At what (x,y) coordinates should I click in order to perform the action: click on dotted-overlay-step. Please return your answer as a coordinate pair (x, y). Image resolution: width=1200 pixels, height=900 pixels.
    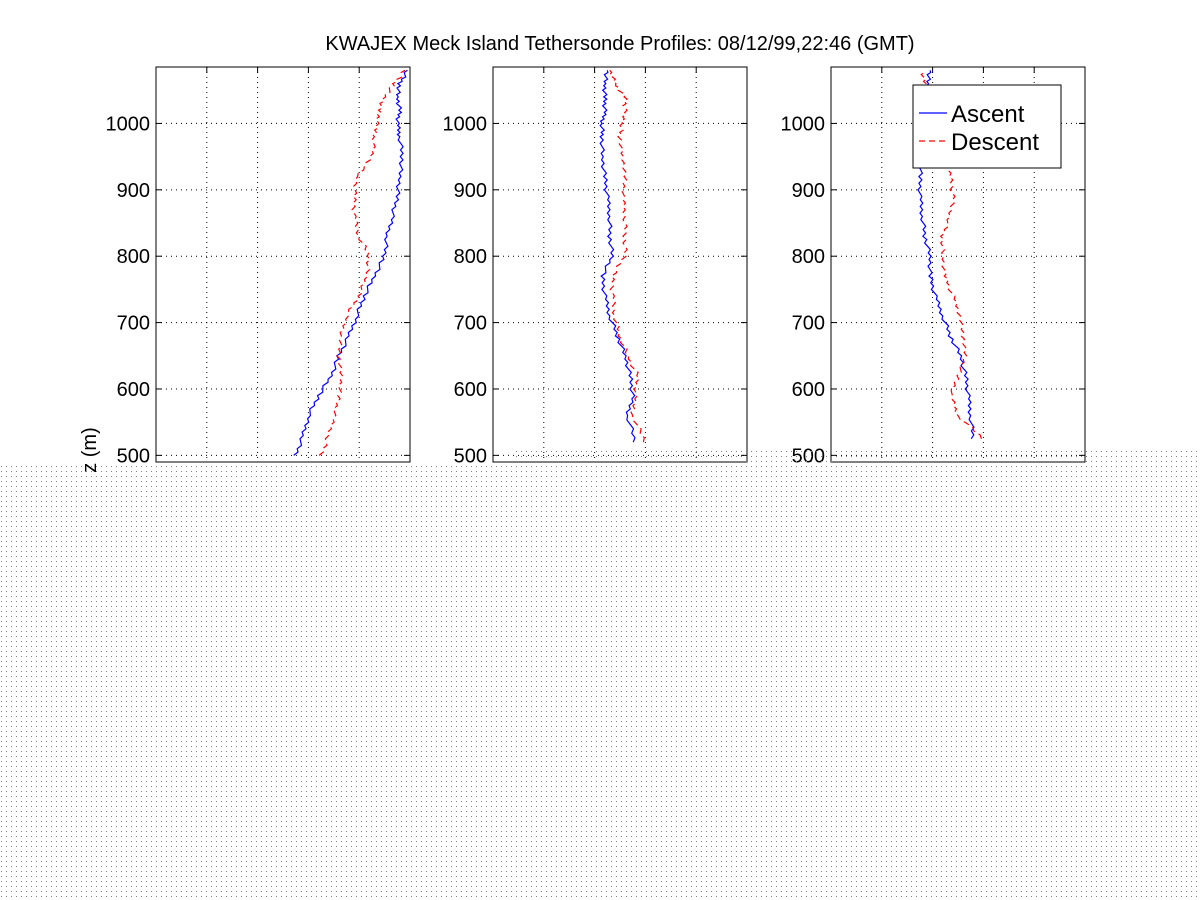
    Looking at the image, I should click on (857, 458).